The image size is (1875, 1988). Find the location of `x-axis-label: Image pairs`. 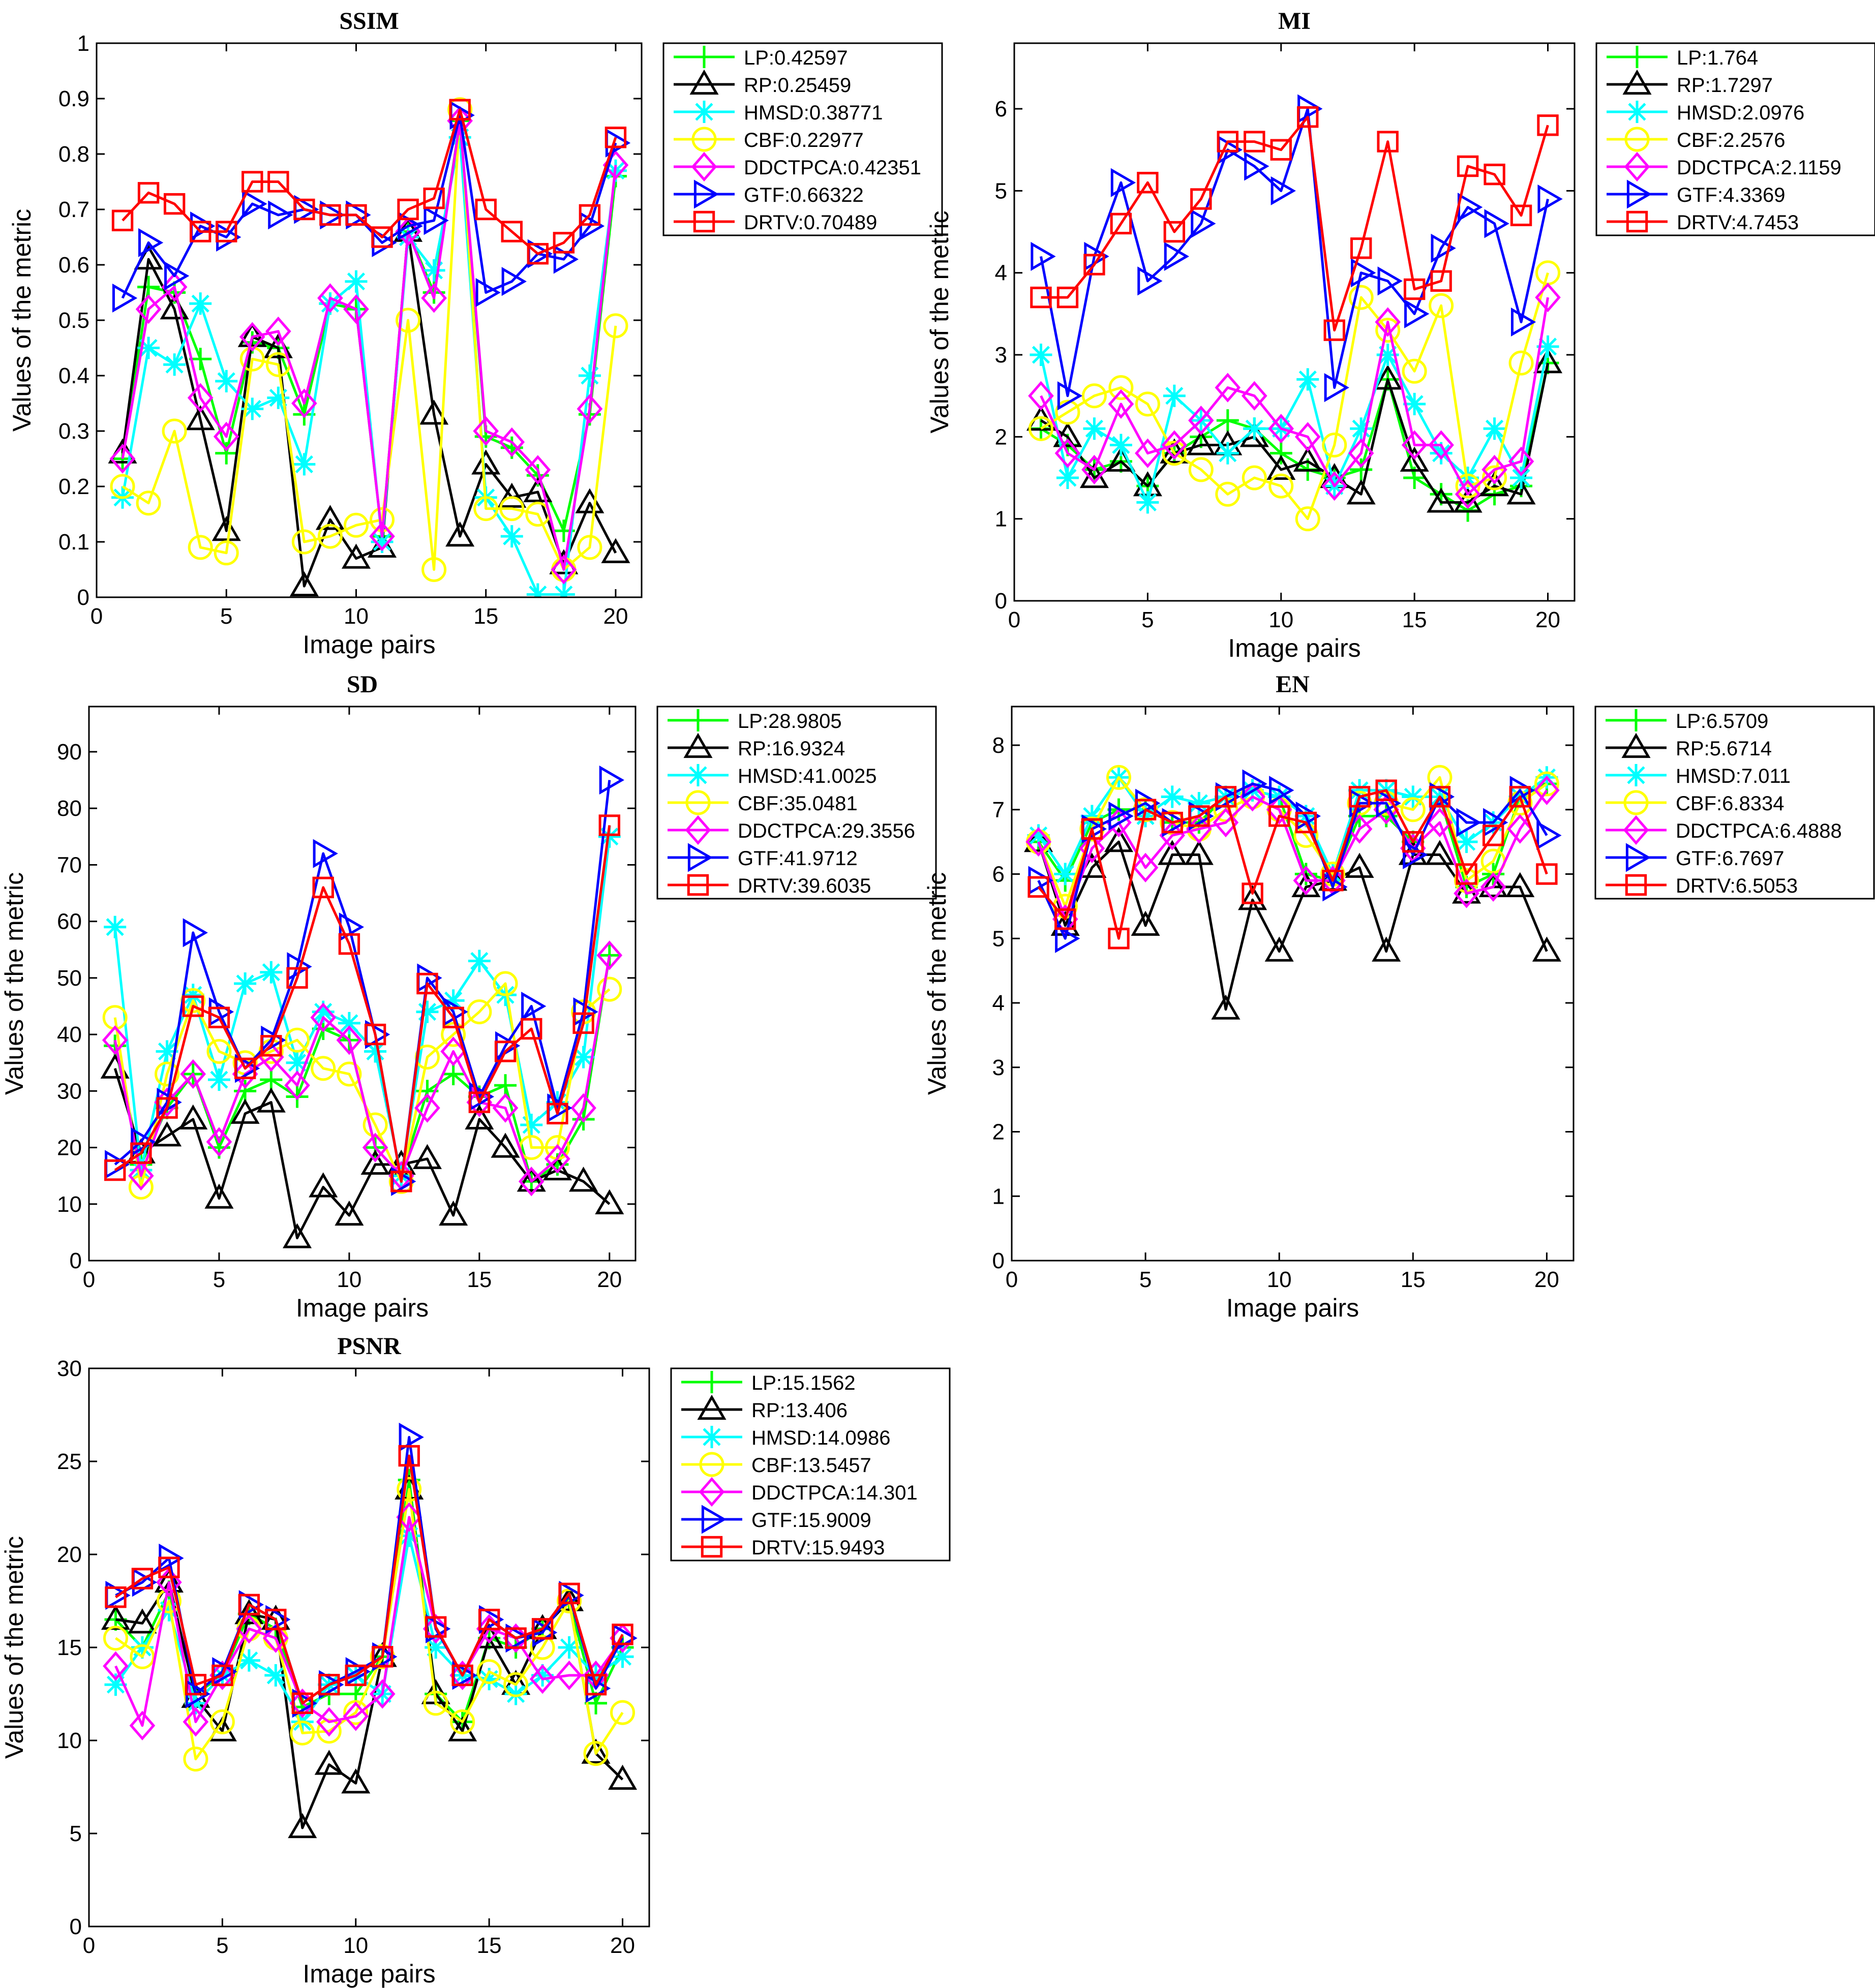

x-axis-label: Image pairs is located at coordinates (369, 1974).